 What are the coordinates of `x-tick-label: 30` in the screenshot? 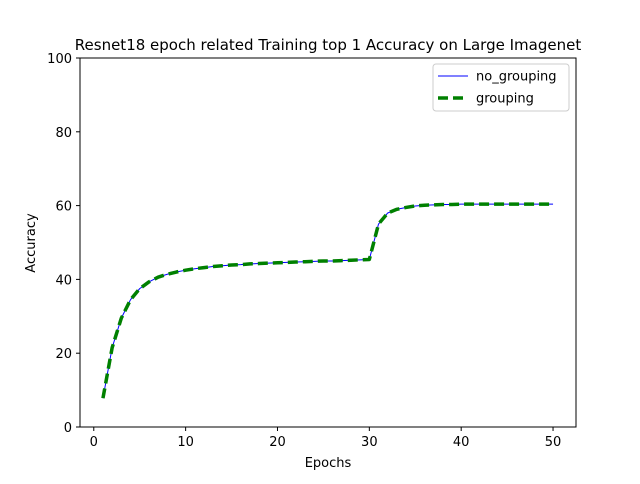 It's located at (369, 442).